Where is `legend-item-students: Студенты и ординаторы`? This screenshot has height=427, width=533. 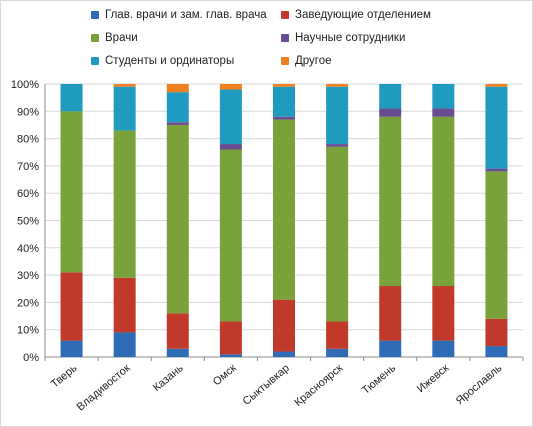 legend-item-students: Студенты и ординаторы is located at coordinates (162, 61).